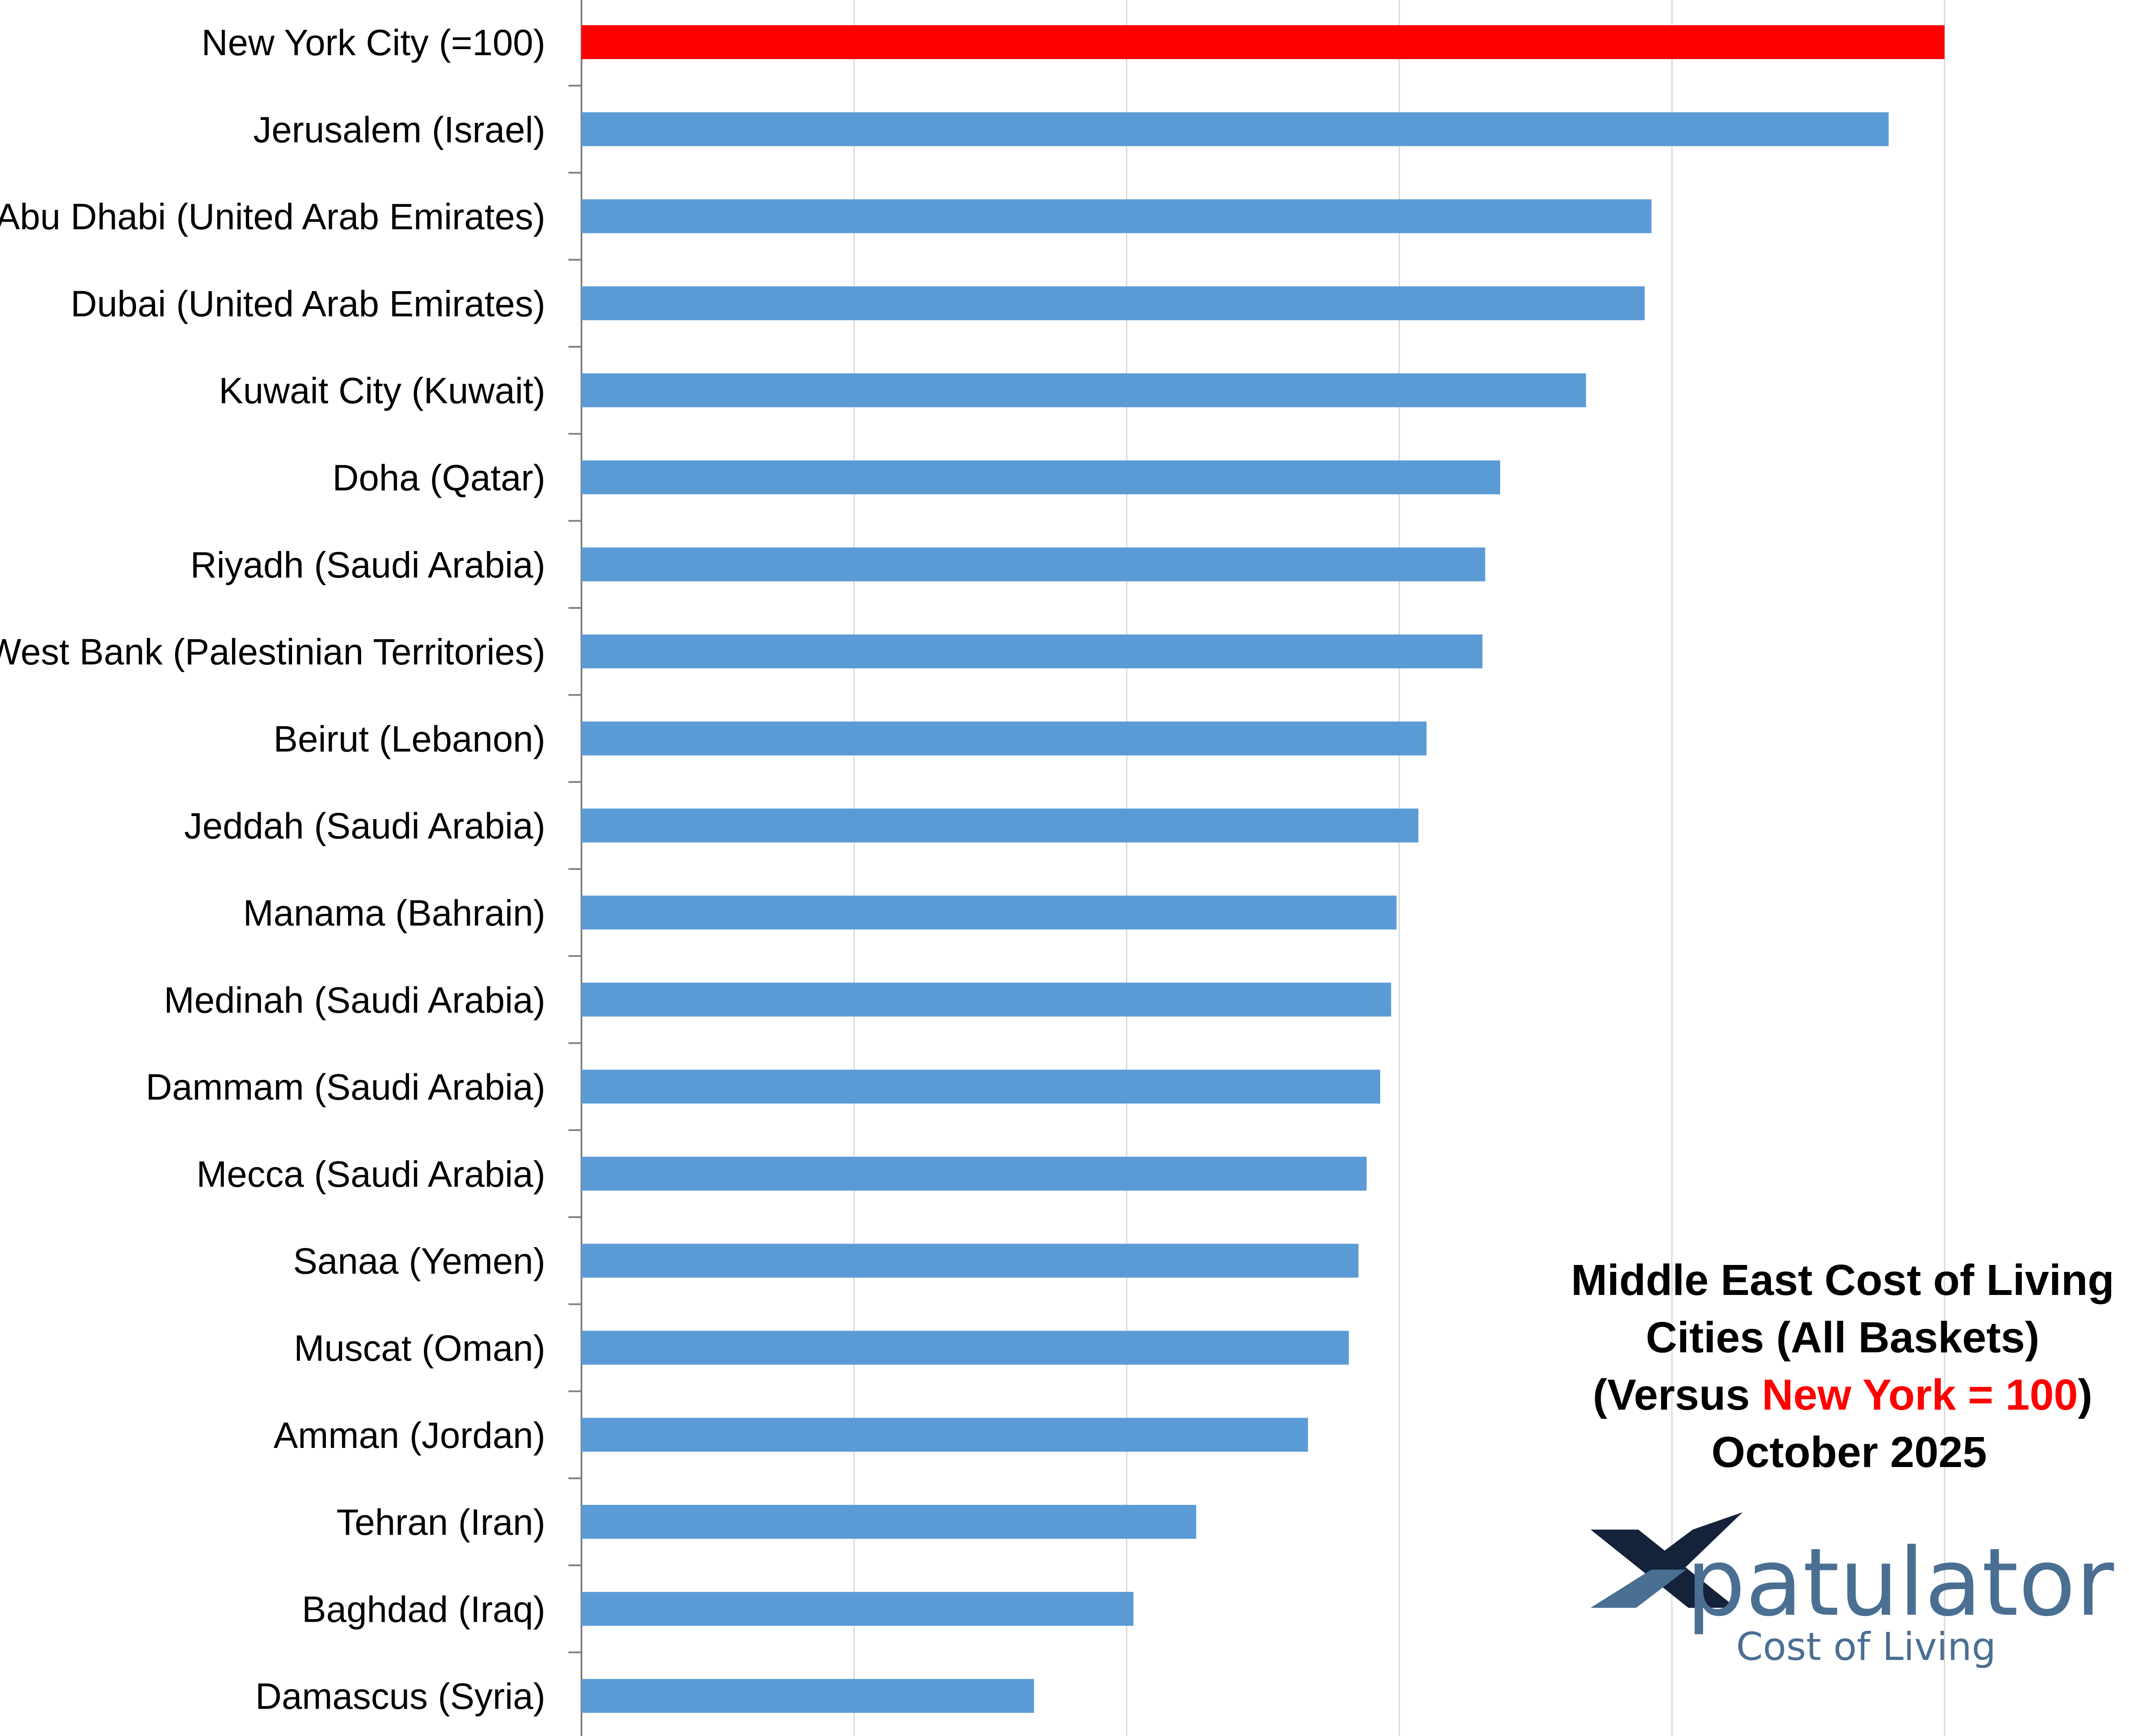  Describe the element at coordinates (1900, 1582) in the screenshot. I see `logo-wordmark: patulator` at that location.